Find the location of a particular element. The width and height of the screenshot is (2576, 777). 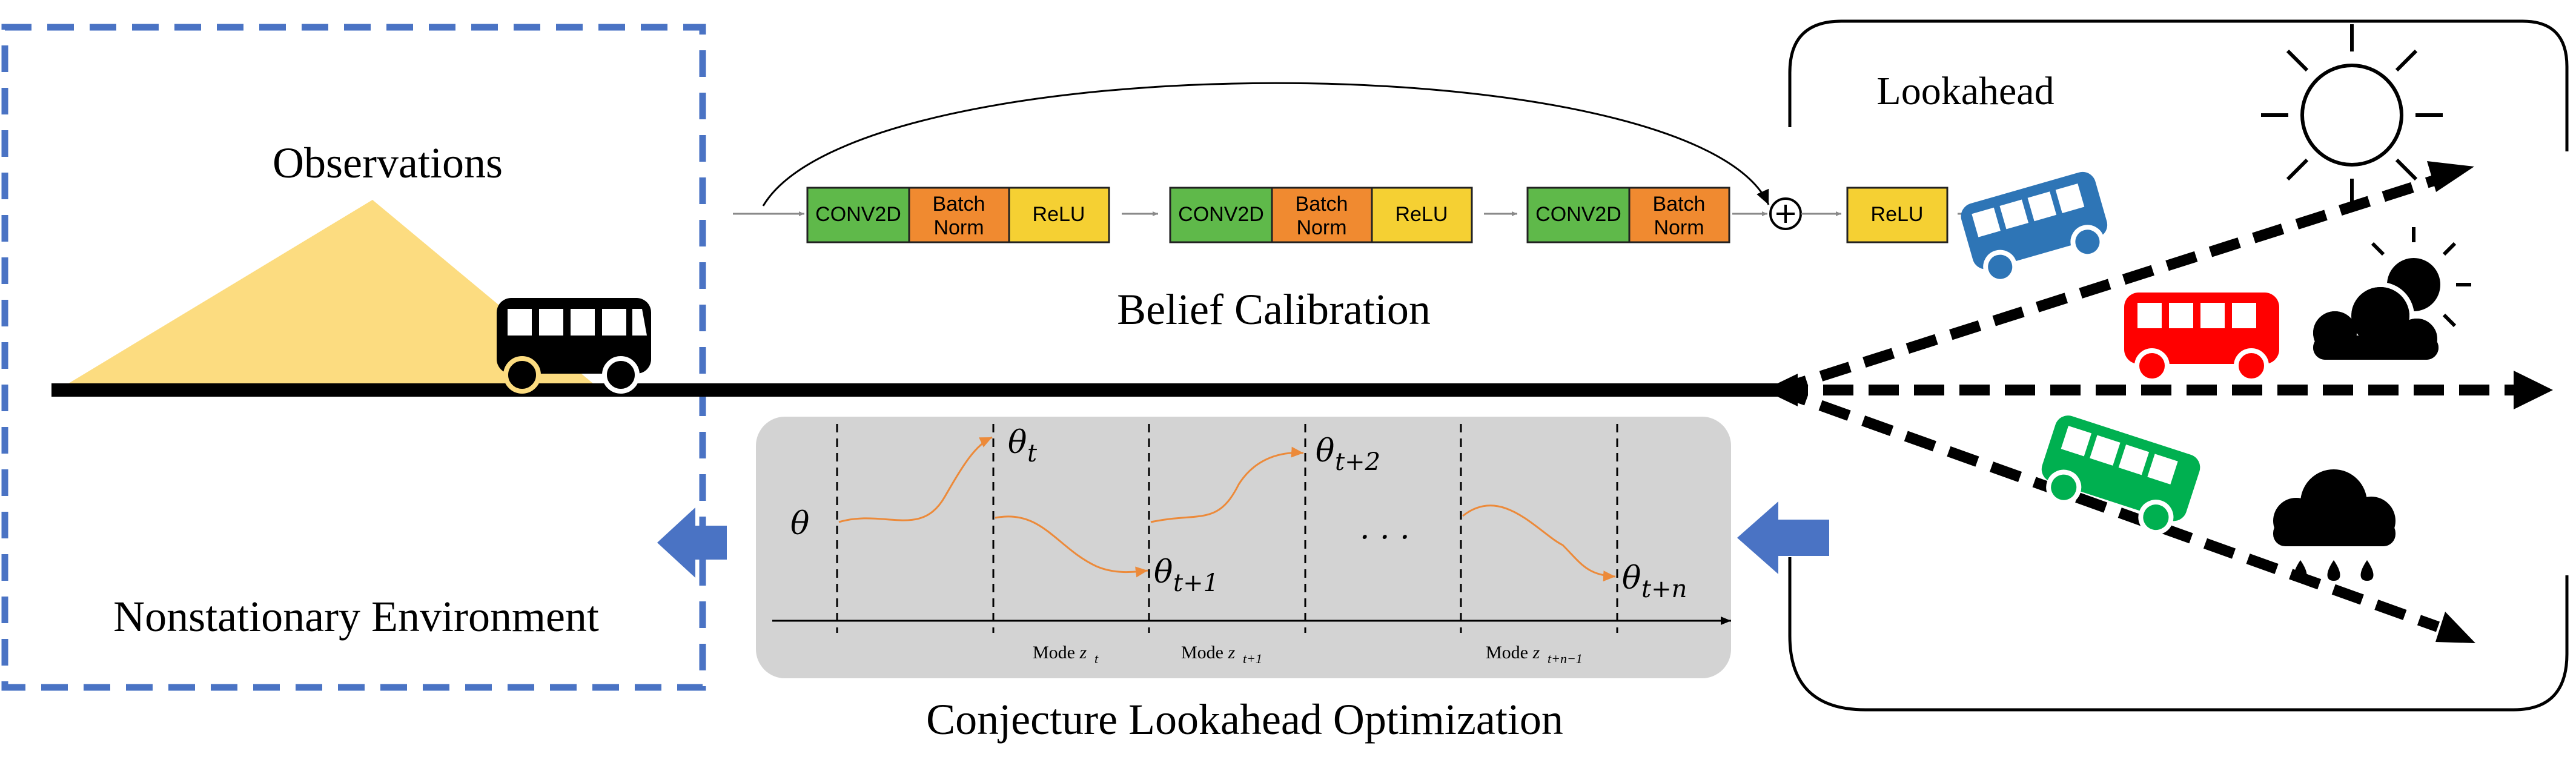

partly-cloudy-icon is located at coordinates (2389, 296).